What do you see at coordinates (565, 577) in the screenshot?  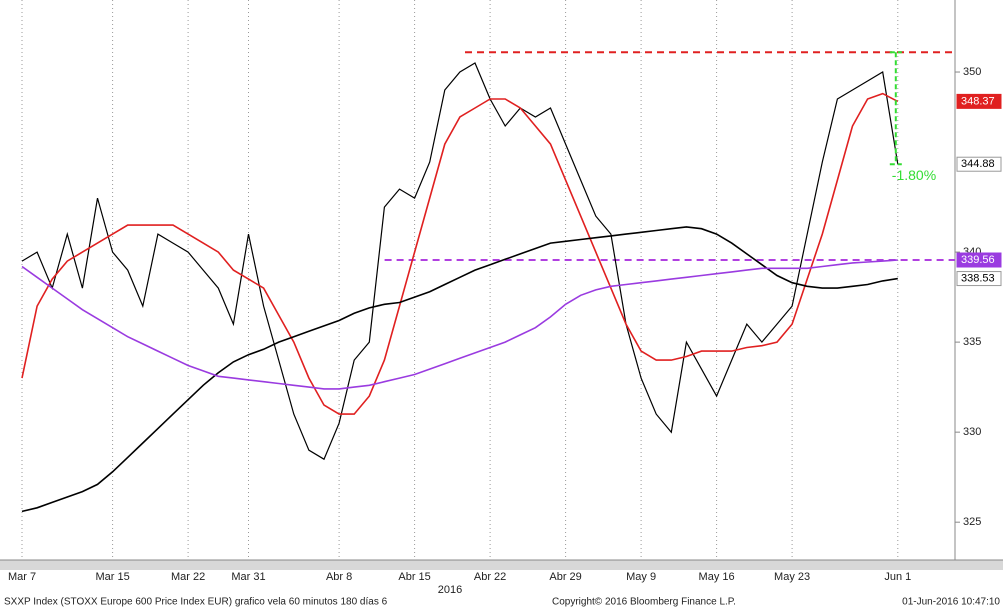 I see `x-tick-label: Abr 29` at bounding box center [565, 577].